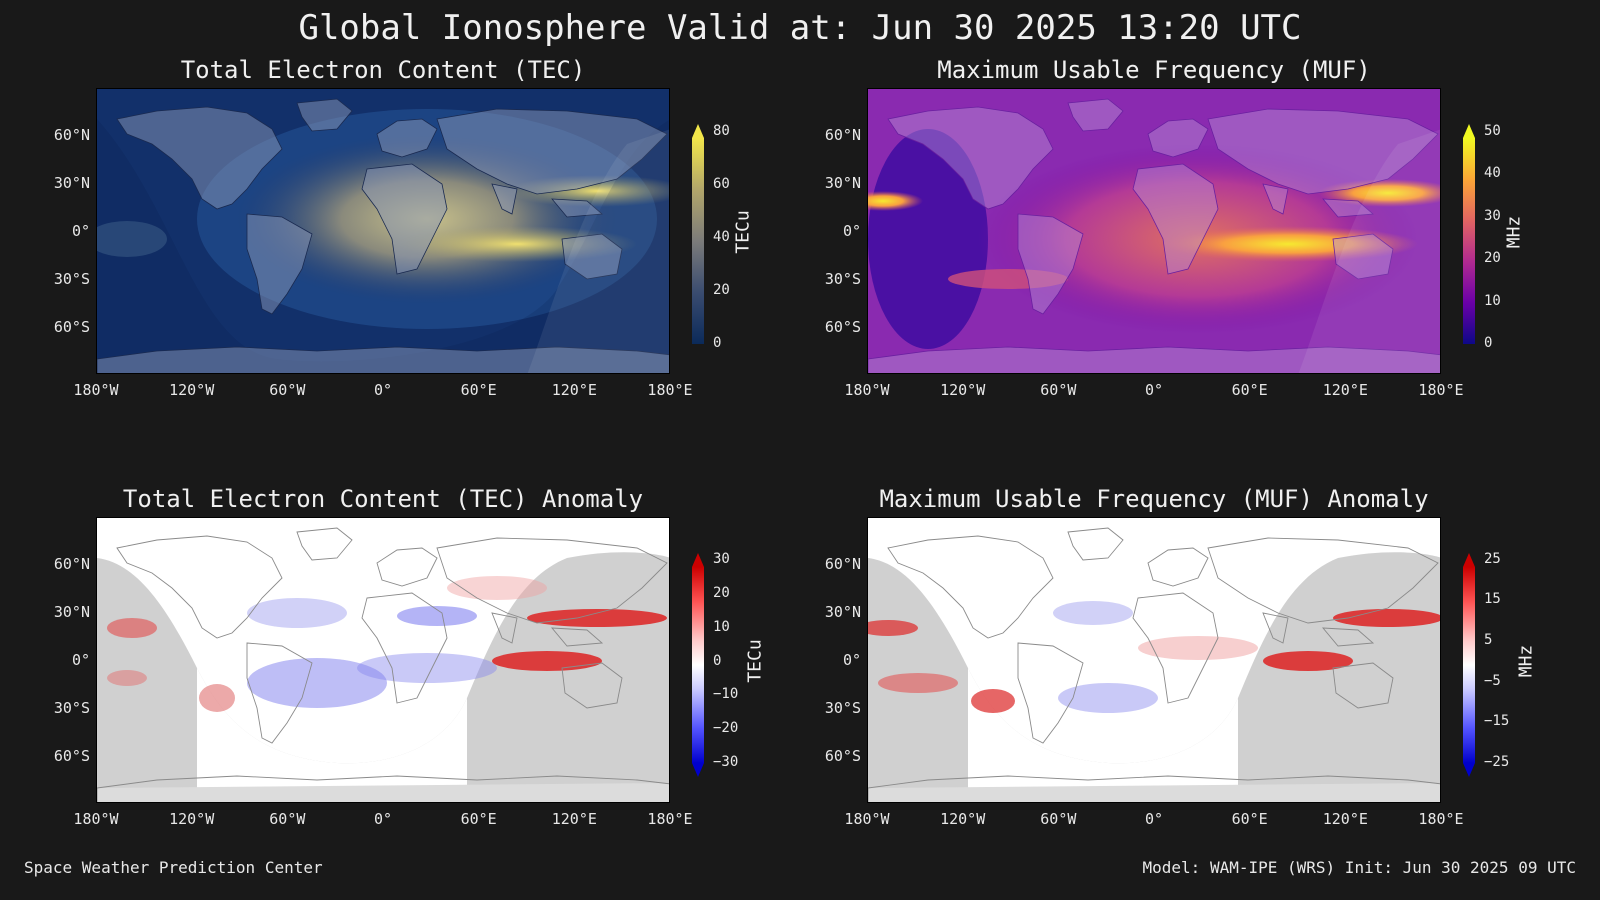 The height and width of the screenshot is (900, 1600). What do you see at coordinates (383, 660) in the screenshot?
I see `map-tec-anomaly` at bounding box center [383, 660].